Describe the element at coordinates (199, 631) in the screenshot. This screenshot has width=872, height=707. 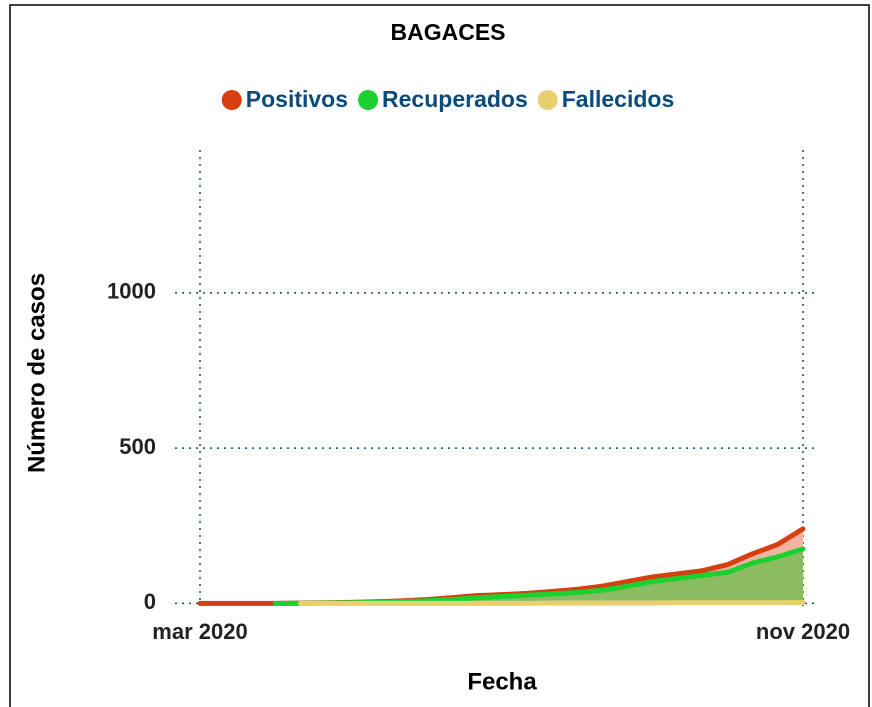
I see `x-tick-label: mar 2020` at that location.